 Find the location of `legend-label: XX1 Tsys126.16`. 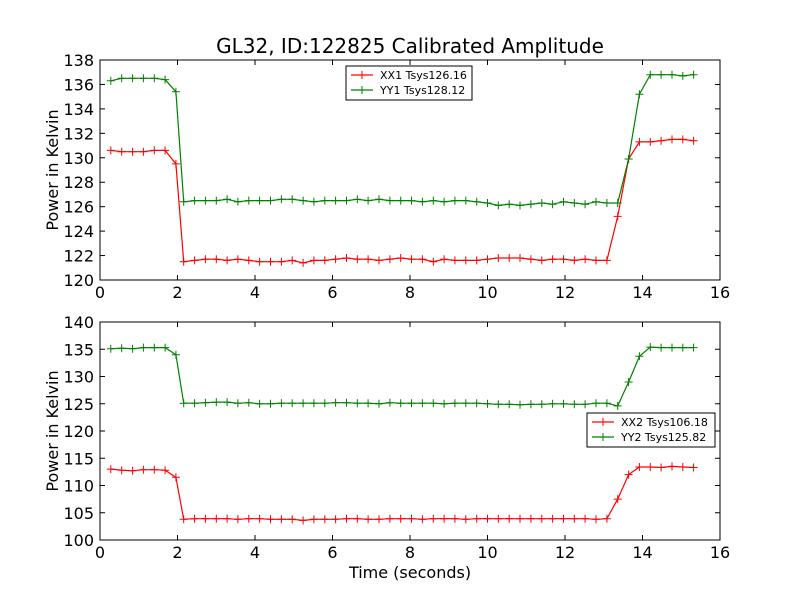

legend-label: XX1 Tsys126.16 is located at coordinates (423, 75).